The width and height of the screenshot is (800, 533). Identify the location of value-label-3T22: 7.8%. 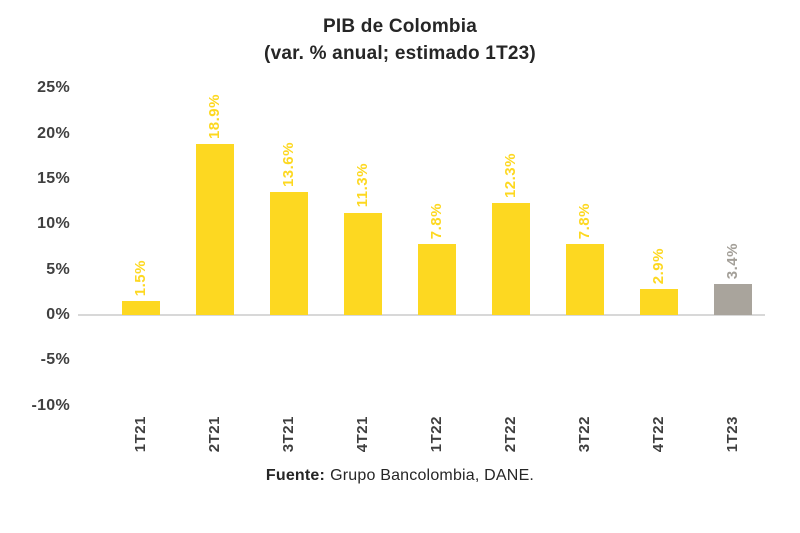
(584, 221).